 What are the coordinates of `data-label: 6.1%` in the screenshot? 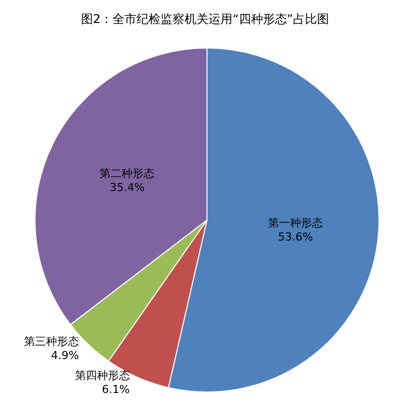 It's located at (116, 389).